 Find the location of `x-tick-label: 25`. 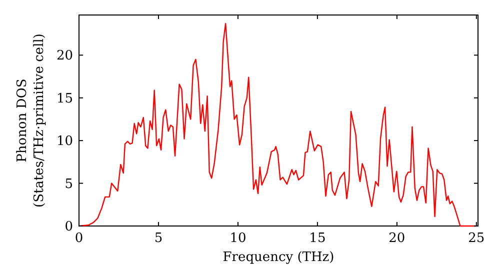

x-tick-label: 25 is located at coordinates (476, 238).